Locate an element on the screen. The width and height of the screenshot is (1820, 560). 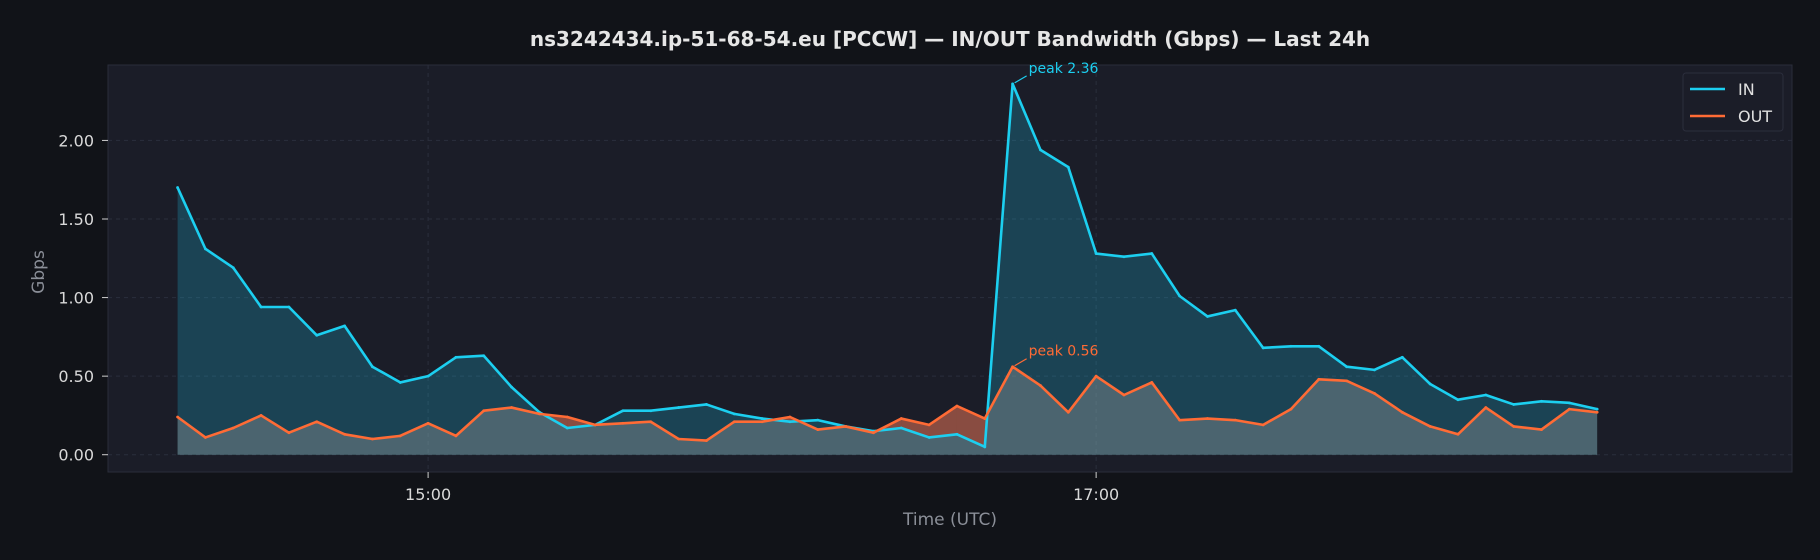
annotation-label: peak 0.56 is located at coordinates (1064, 352).